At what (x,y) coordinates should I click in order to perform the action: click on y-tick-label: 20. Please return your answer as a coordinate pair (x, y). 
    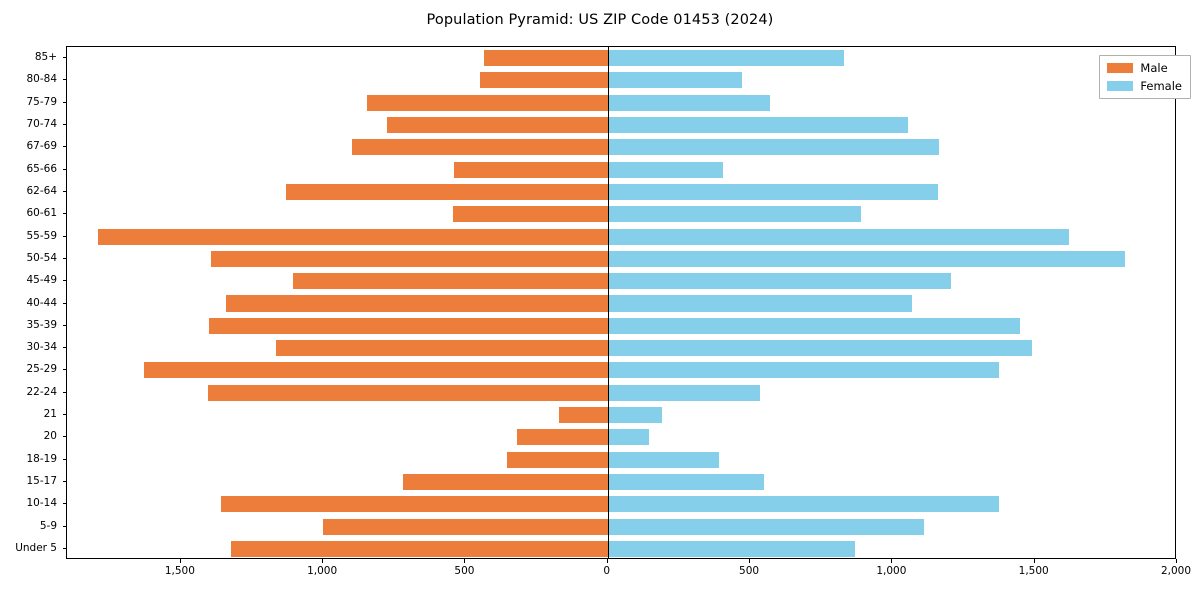
    Looking at the image, I should click on (50, 436).